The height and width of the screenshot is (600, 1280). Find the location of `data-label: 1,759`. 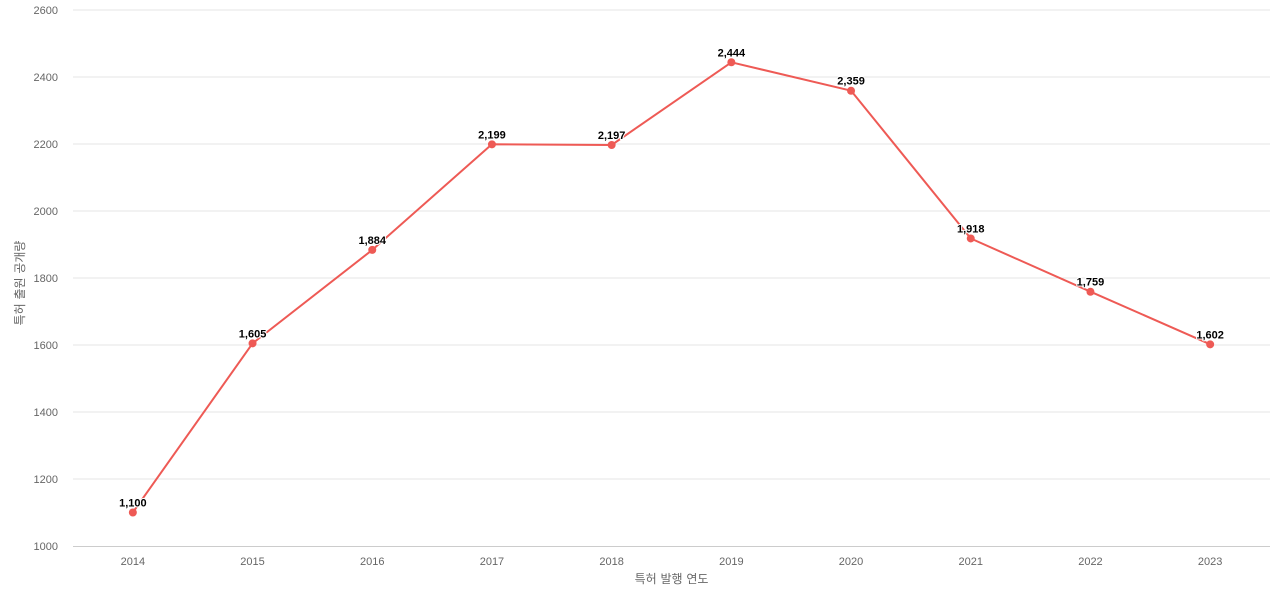

data-label: 1,759 is located at coordinates (1091, 283).